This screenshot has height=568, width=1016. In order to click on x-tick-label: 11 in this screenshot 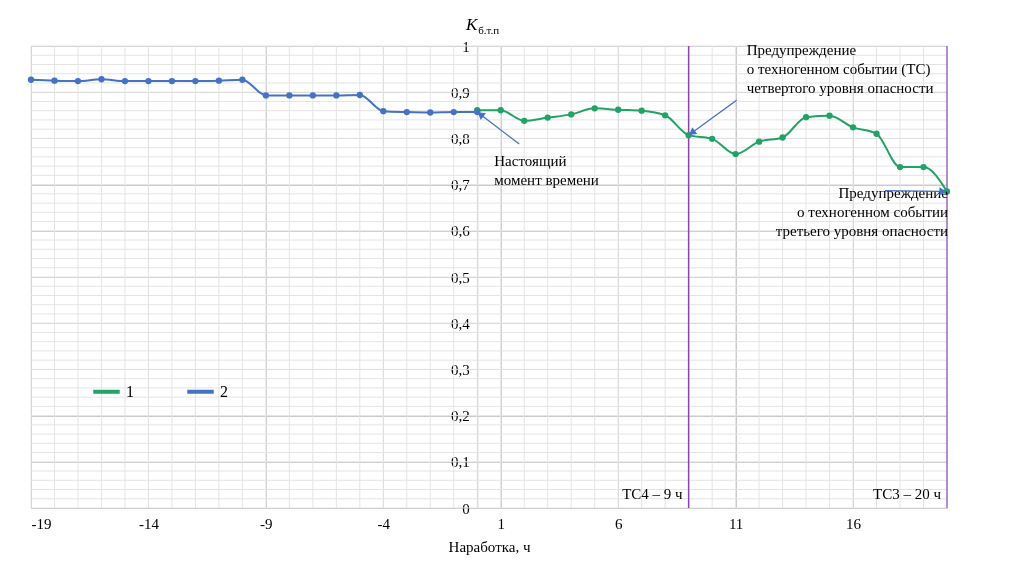, I will do `click(736, 523)`.